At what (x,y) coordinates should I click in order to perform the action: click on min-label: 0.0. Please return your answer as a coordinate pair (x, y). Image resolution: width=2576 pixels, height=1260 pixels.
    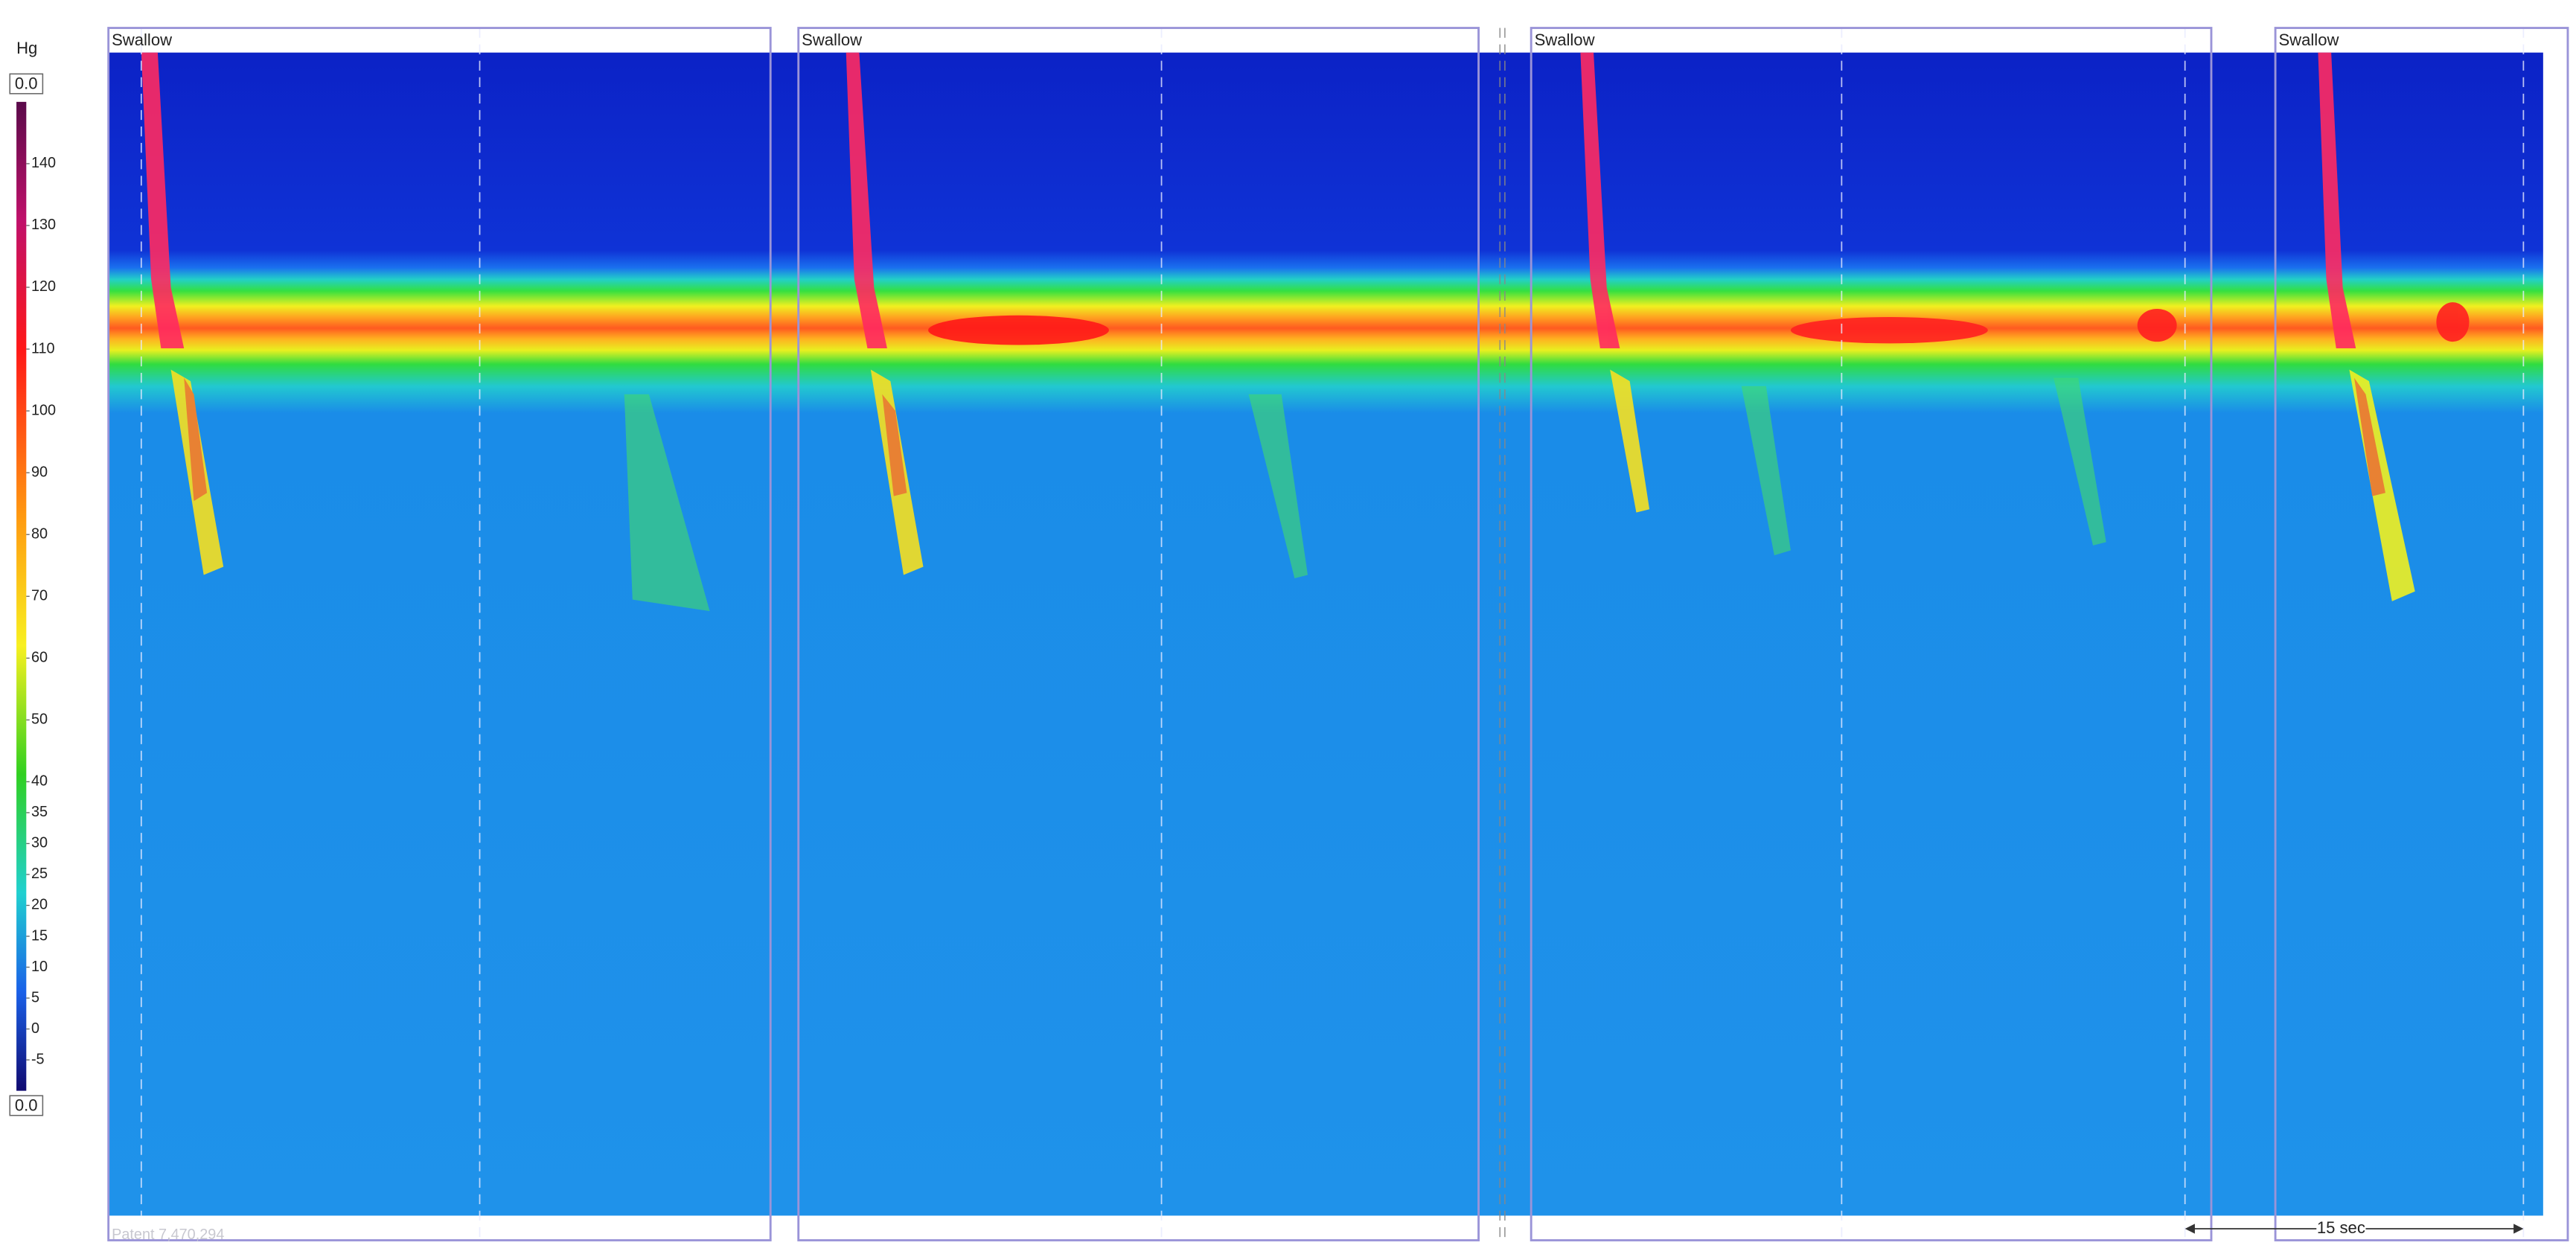
    Looking at the image, I should click on (27, 1105).